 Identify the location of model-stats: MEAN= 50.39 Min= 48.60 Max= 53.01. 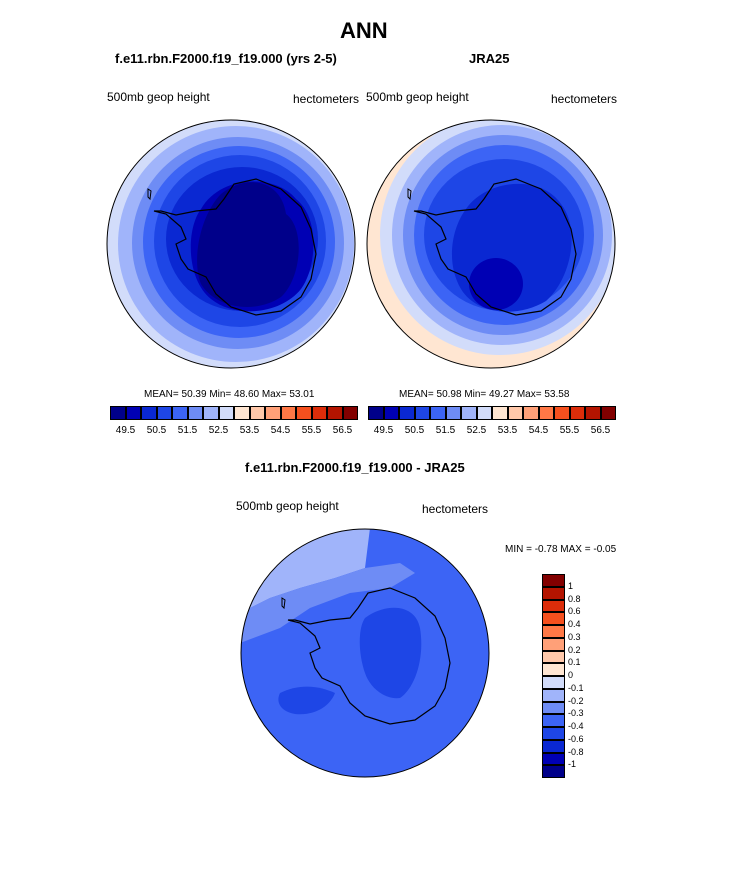
(229, 394).